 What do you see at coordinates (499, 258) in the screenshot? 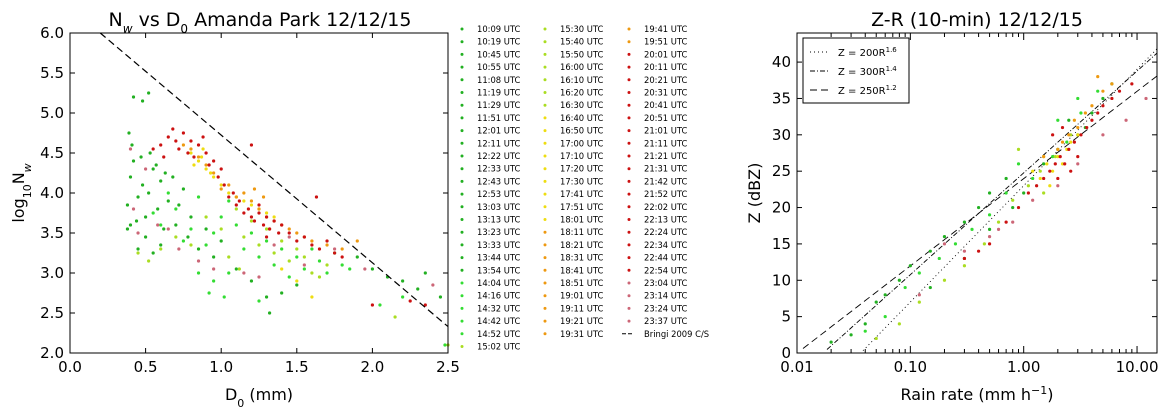
I see `legend-label: 13:44 UTC` at bounding box center [499, 258].